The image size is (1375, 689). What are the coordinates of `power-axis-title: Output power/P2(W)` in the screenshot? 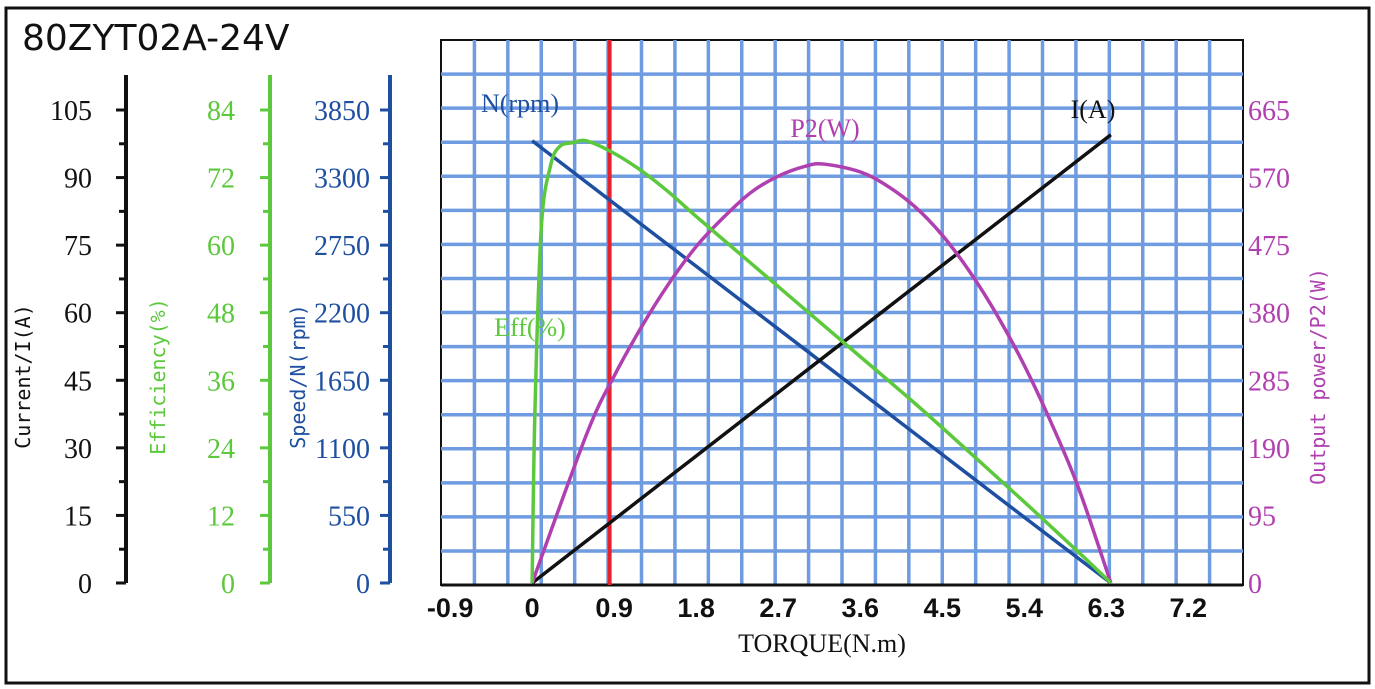 It's located at (1318, 376).